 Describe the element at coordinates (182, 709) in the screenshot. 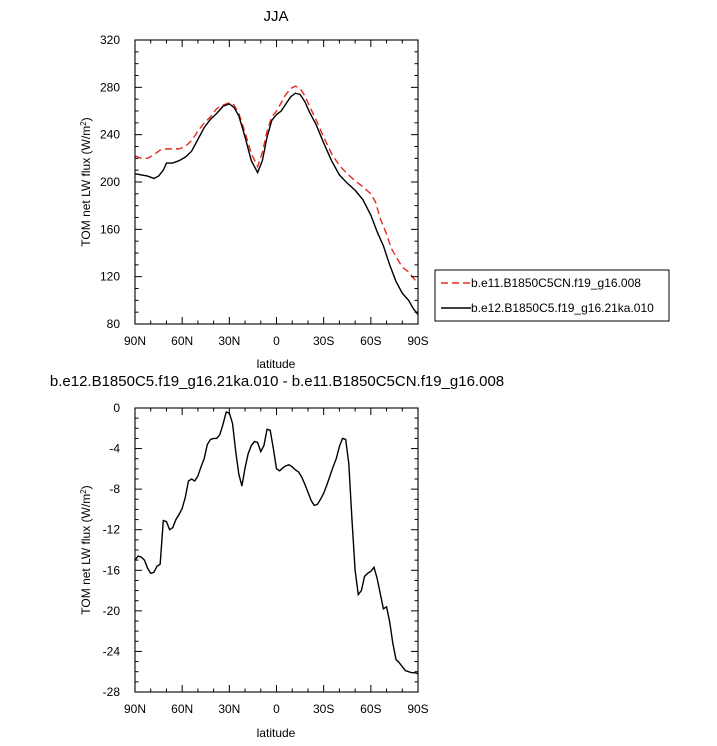

I see `bottom-xtick-label: 60N` at that location.